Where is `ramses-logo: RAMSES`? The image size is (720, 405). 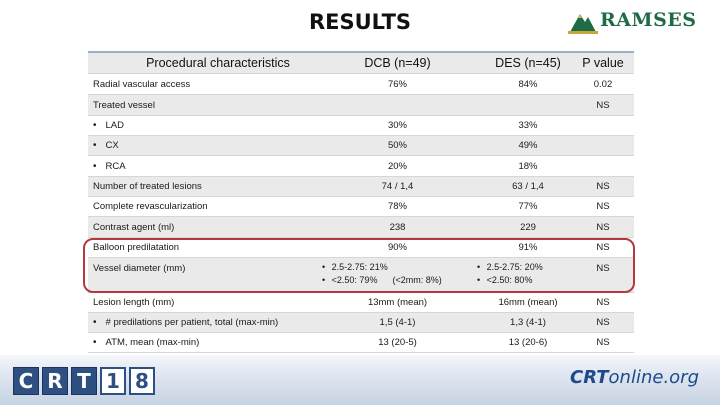 ramses-logo: RAMSES is located at coordinates (632, 21).